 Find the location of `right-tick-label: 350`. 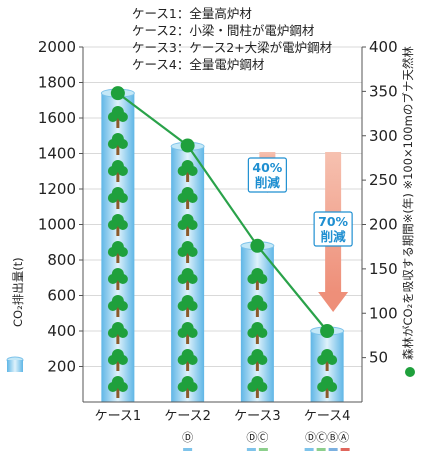

right-tick-label: 350 is located at coordinates (383, 91).